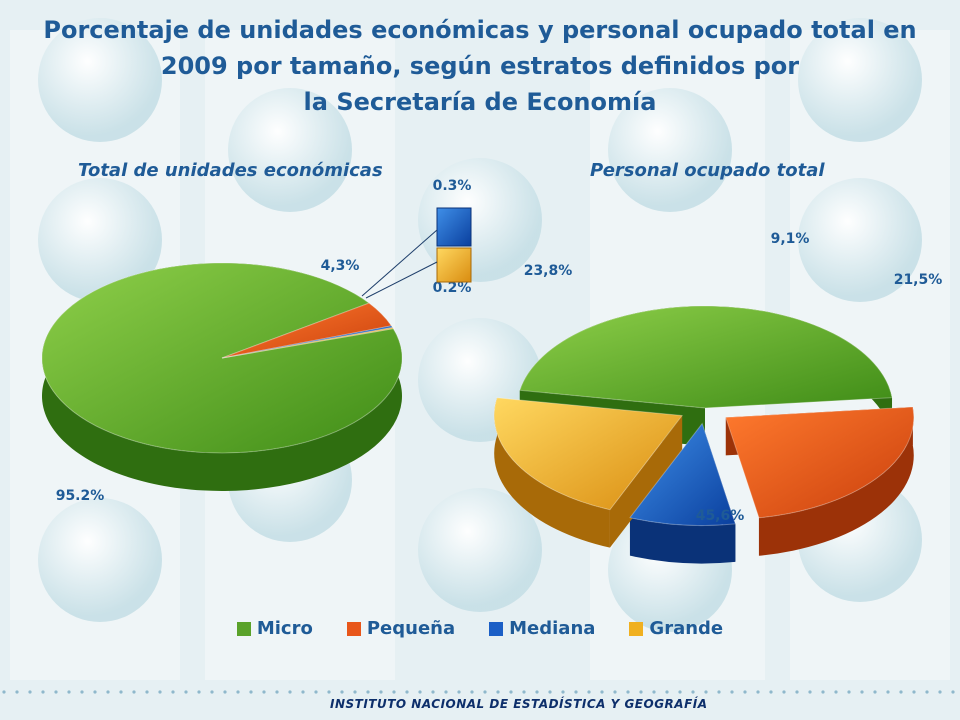 The image size is (960, 720). I want to click on pie2-slice-mediana, so click(683, 474).